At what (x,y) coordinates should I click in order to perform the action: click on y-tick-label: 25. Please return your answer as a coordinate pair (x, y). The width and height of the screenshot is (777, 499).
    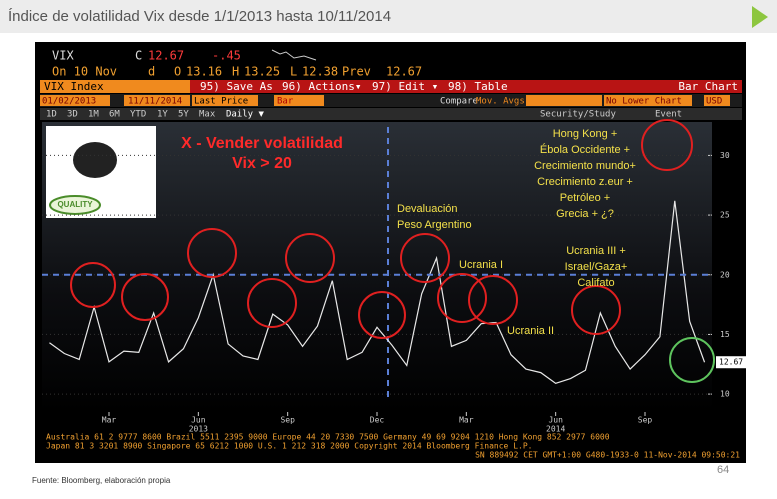
    Looking at the image, I should click on (725, 215).